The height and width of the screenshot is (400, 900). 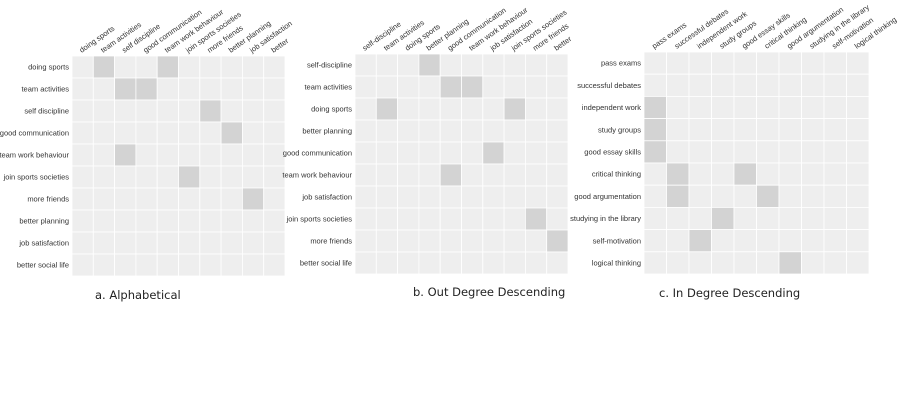 What do you see at coordinates (36, 177) in the screenshot?
I see `row-label: join sports societies` at bounding box center [36, 177].